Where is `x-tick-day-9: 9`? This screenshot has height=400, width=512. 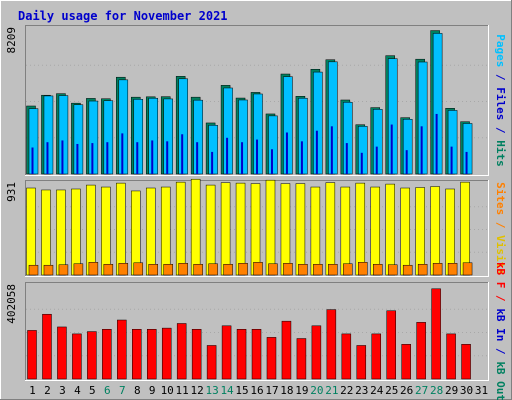
x-tick-day-9: 9 is located at coordinates (152, 390).